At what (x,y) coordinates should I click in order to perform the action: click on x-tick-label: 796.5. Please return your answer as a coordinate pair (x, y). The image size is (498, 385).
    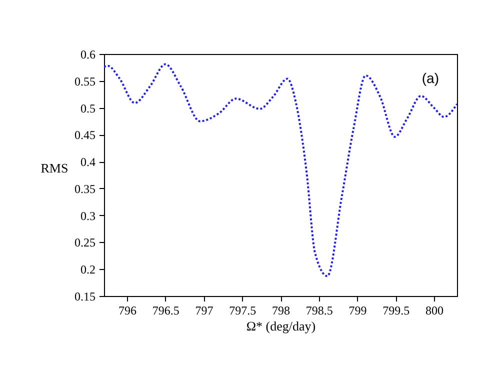
    Looking at the image, I should click on (166, 311).